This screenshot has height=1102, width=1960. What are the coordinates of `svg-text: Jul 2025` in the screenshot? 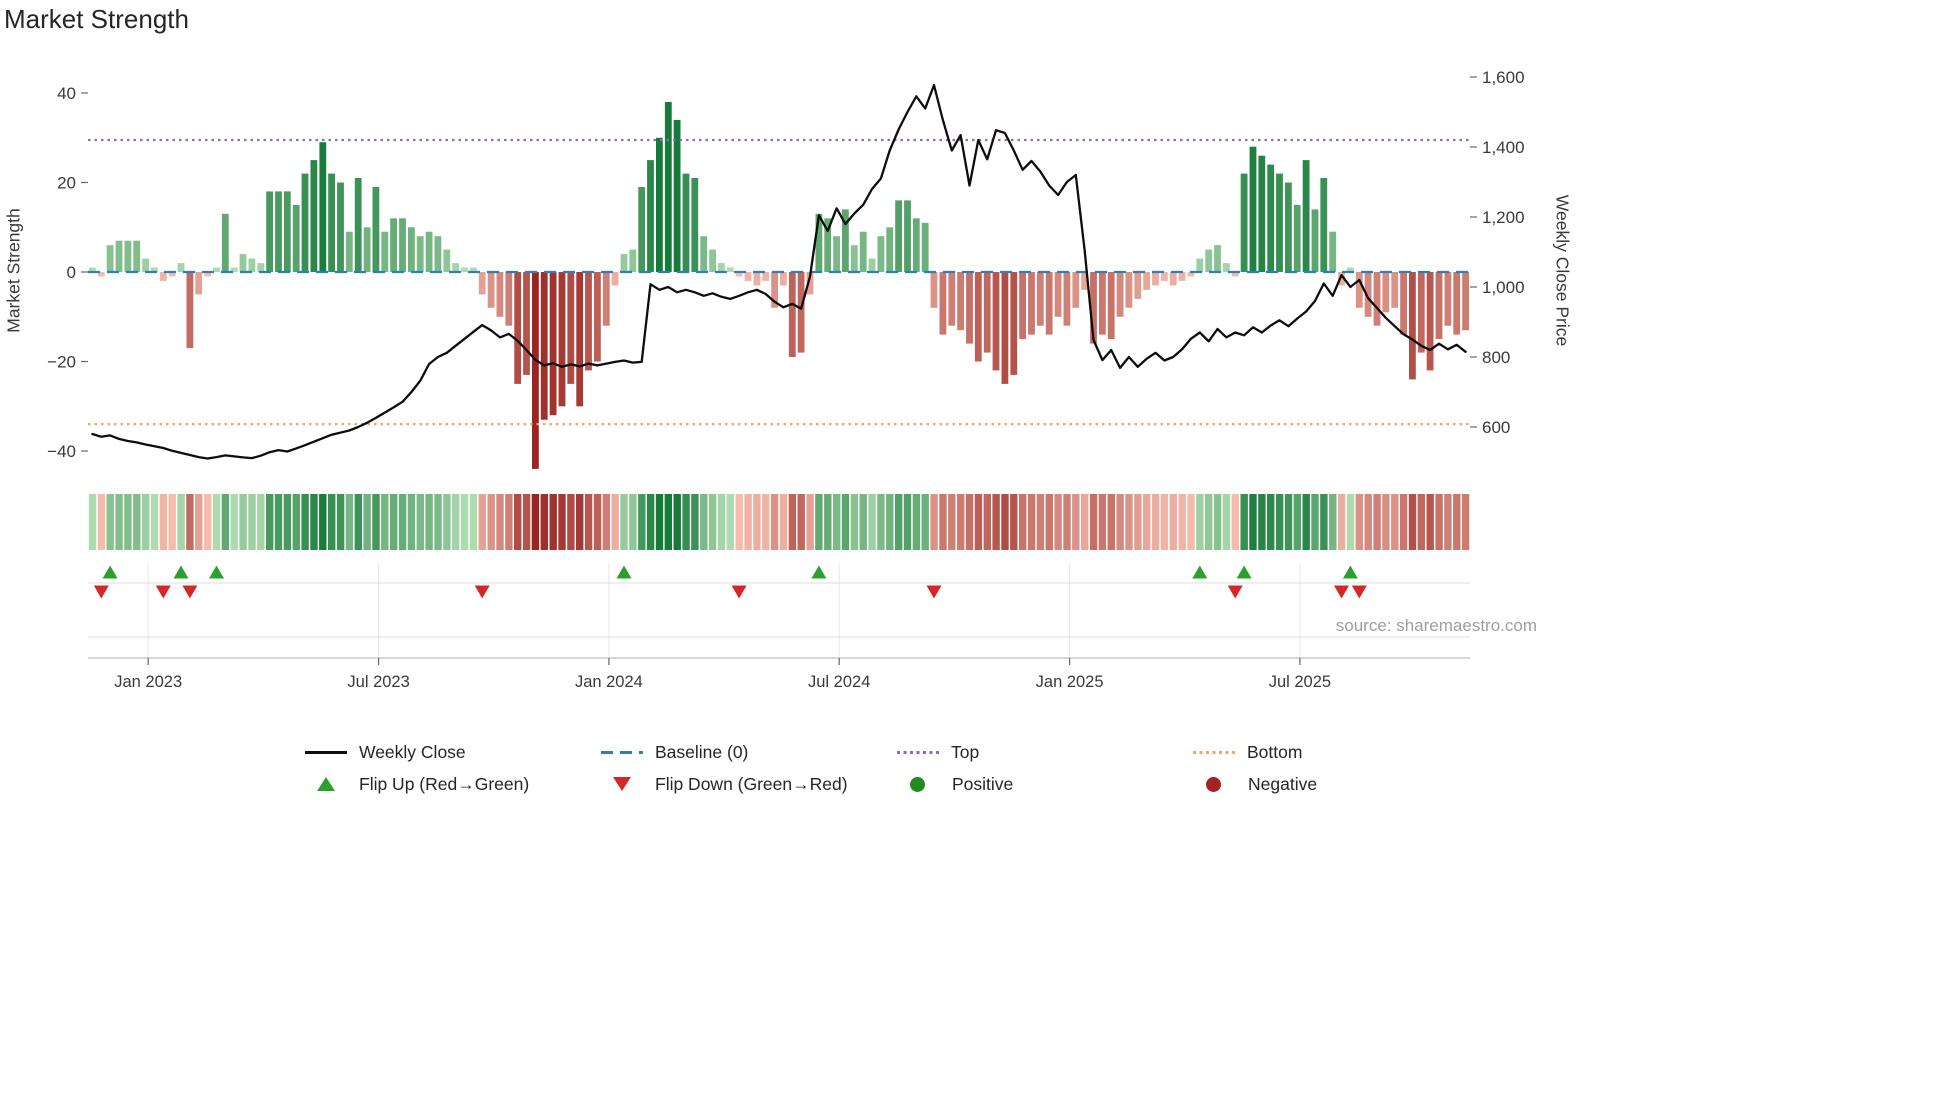 It's located at (1300, 682).